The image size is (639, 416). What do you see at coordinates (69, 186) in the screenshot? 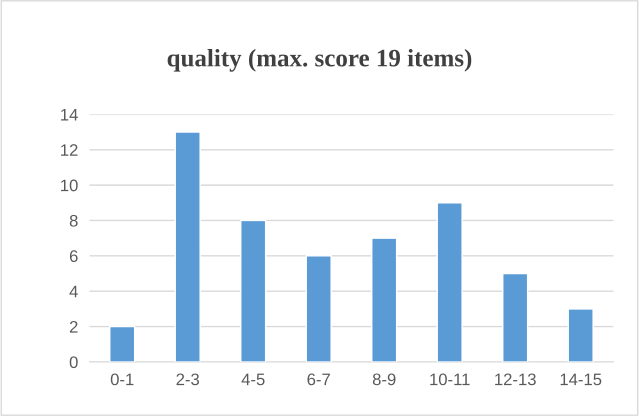
I see `y-tick-label: 10` at bounding box center [69, 186].